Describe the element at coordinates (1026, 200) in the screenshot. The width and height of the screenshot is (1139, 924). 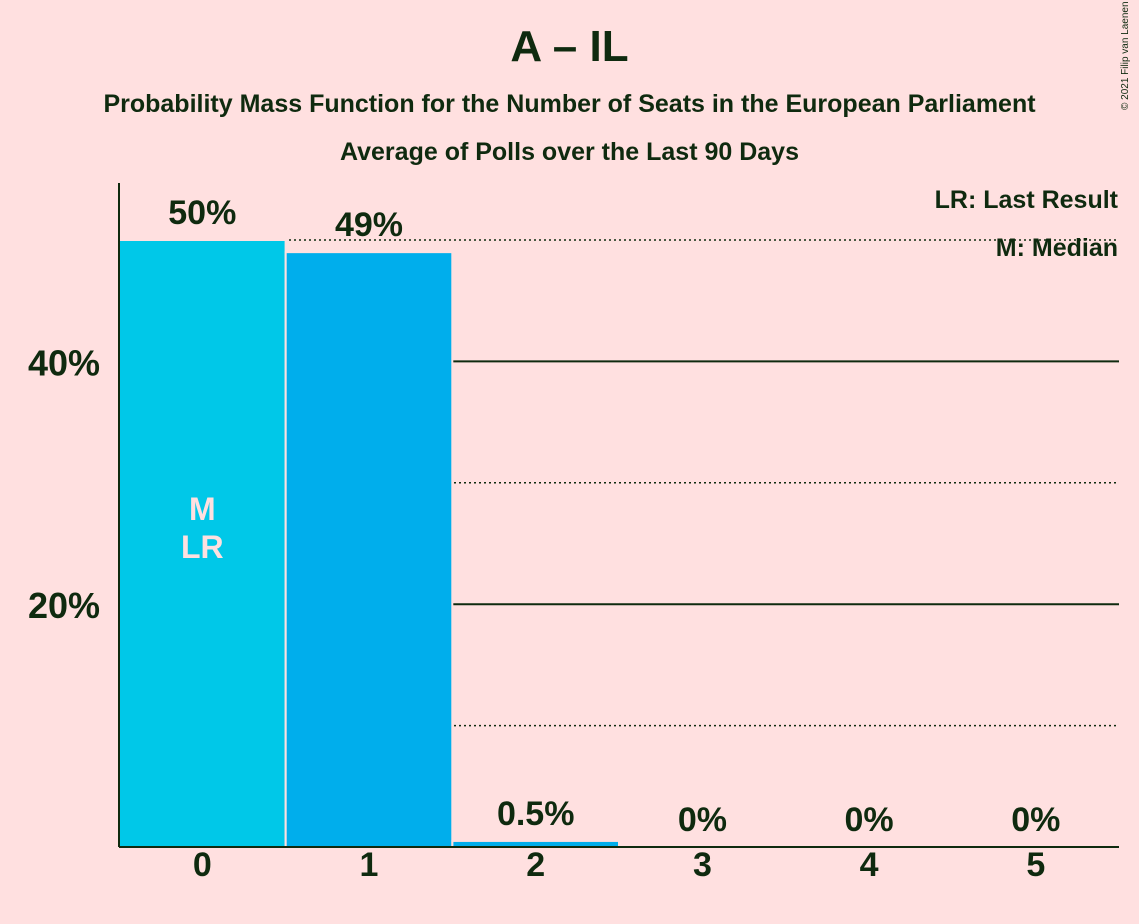
I see `legend-last-result: LR: Last Result` at that location.